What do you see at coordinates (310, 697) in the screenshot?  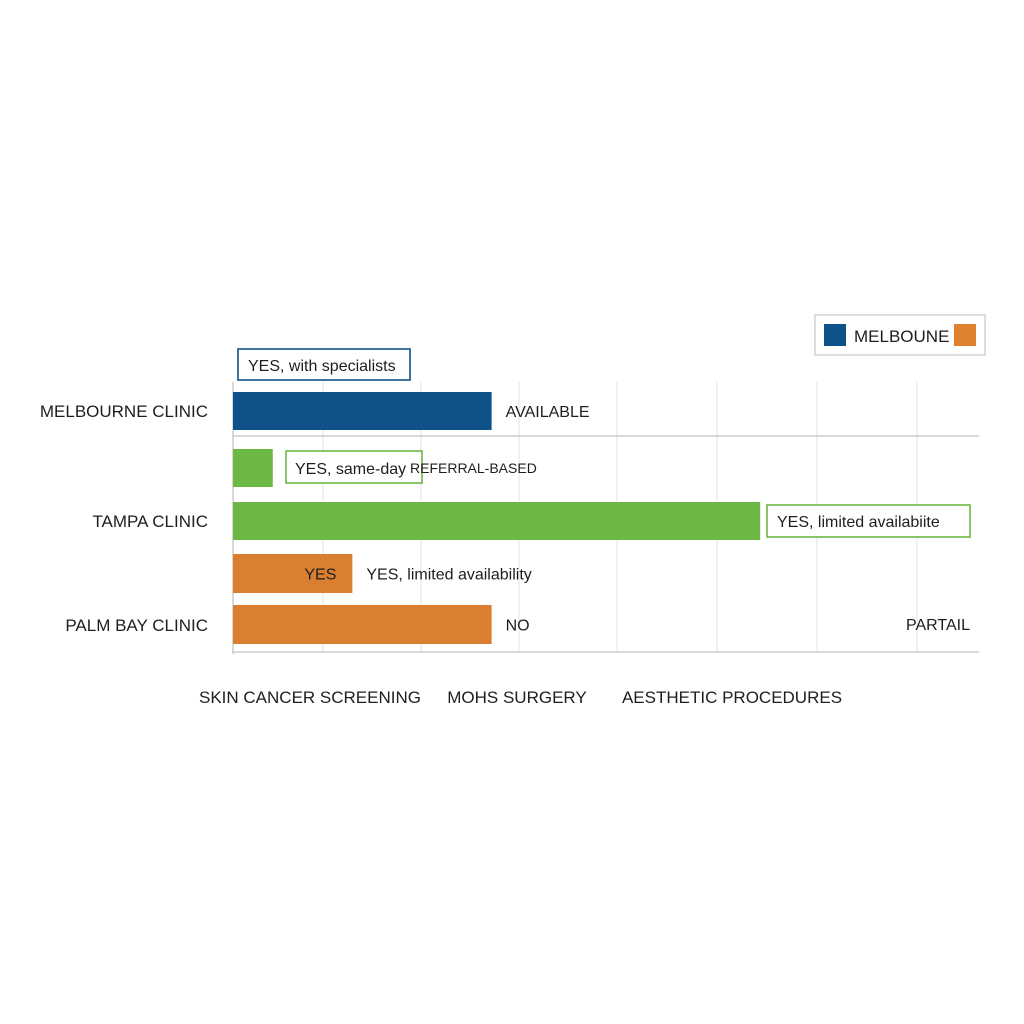 I see `x-tick-label-0: SKIN CANCER SCREENING` at bounding box center [310, 697].